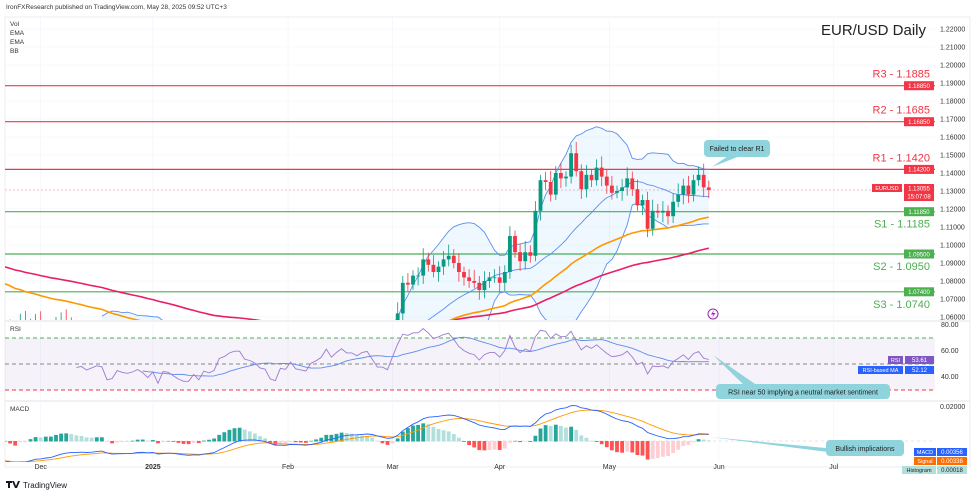 This screenshot has width=975, height=494. I want to click on ema-100-line, so click(357, 283).